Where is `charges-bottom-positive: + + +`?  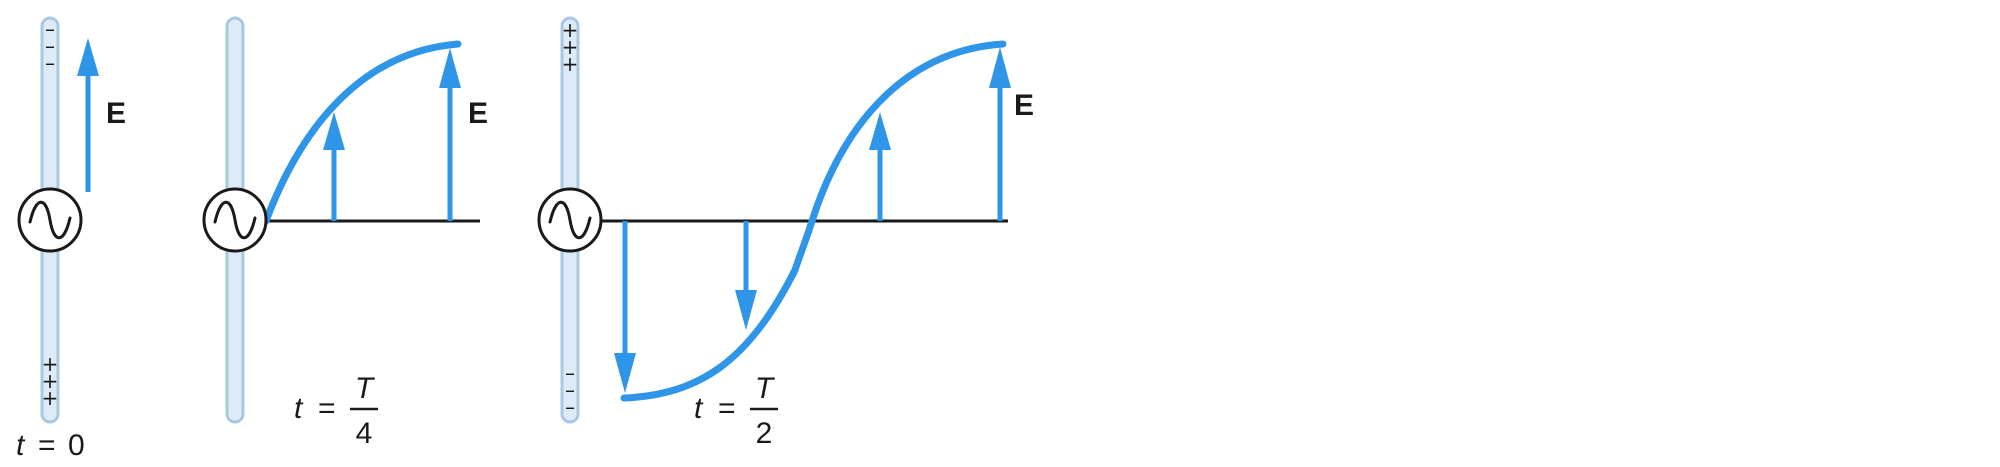
charges-bottom-positive: + + + is located at coordinates (50, 381).